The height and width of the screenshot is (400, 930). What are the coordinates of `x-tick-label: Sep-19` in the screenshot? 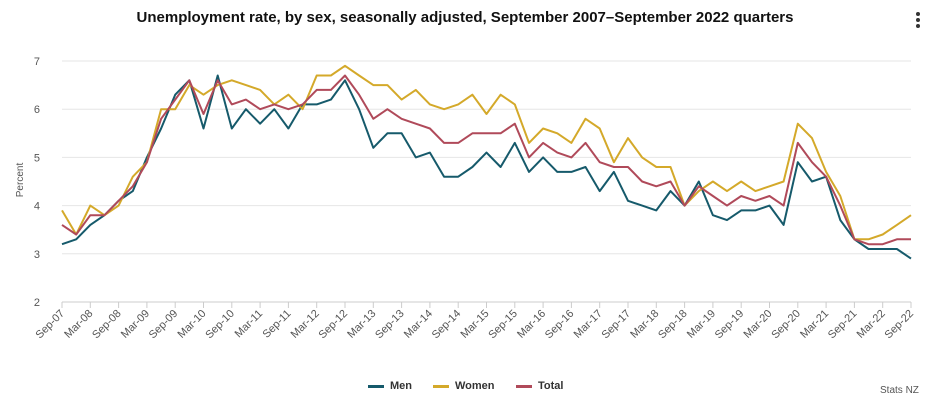 It's located at (730, 325).